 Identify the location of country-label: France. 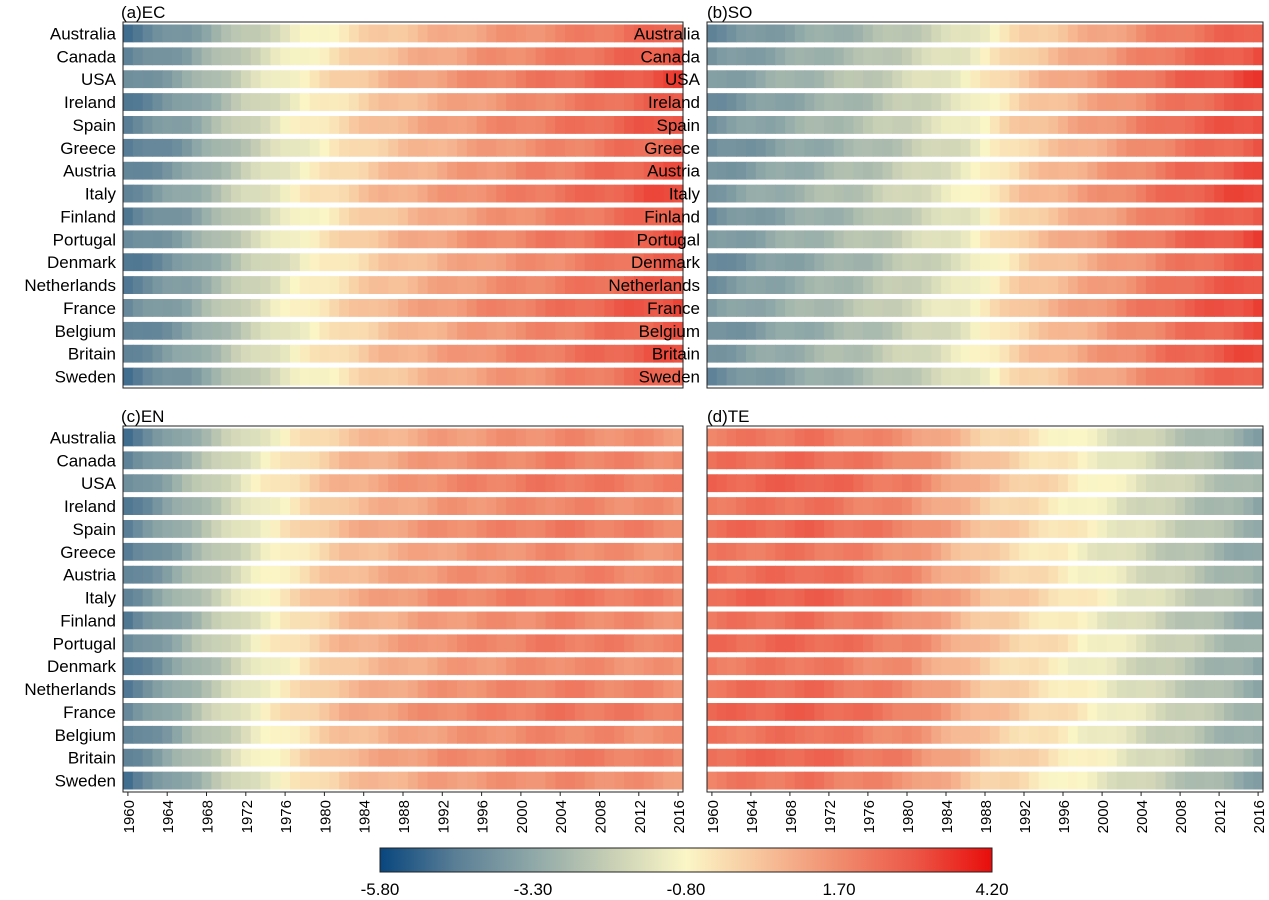
(89, 308).